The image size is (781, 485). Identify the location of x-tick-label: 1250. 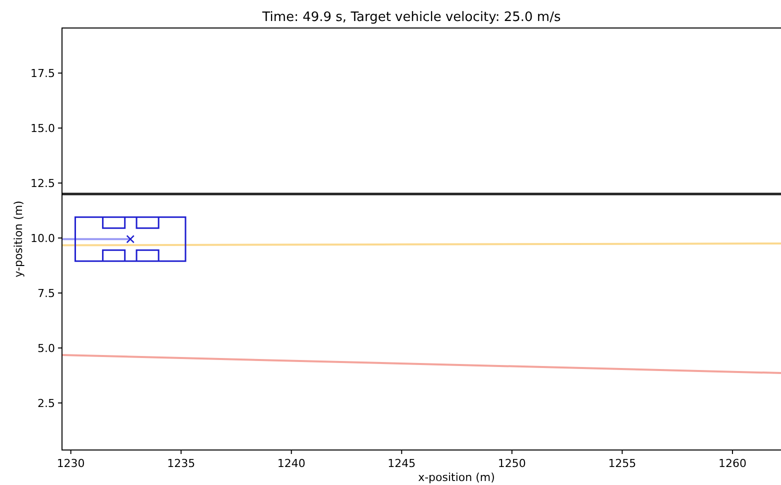
(512, 463).